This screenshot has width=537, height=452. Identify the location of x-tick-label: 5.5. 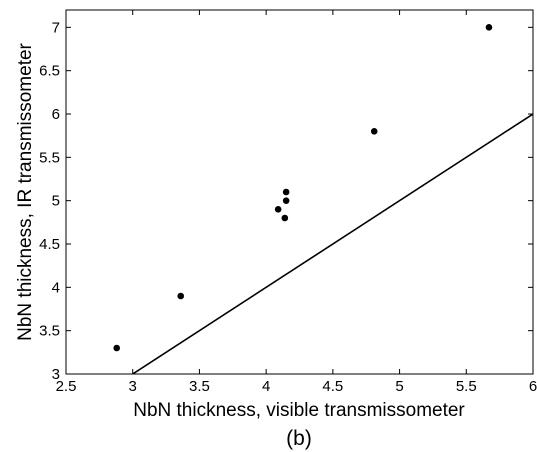
(466, 386).